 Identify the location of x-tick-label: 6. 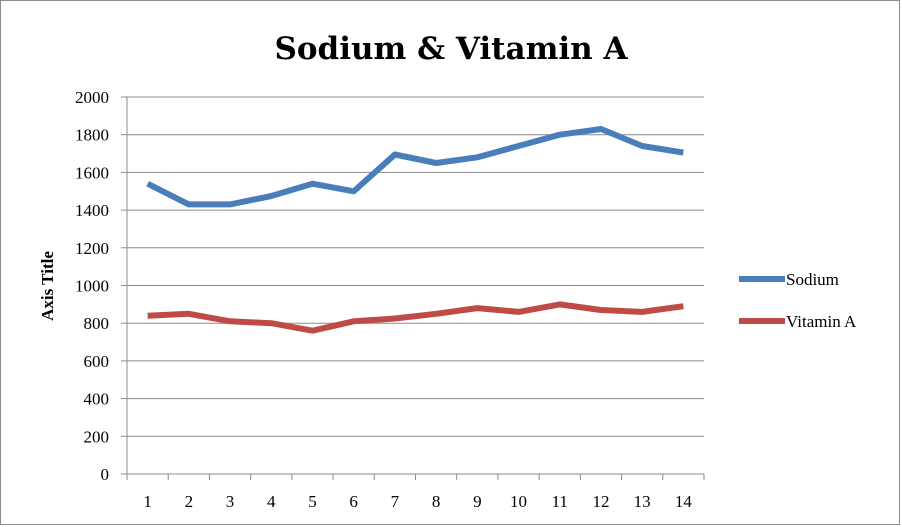
(353, 501).